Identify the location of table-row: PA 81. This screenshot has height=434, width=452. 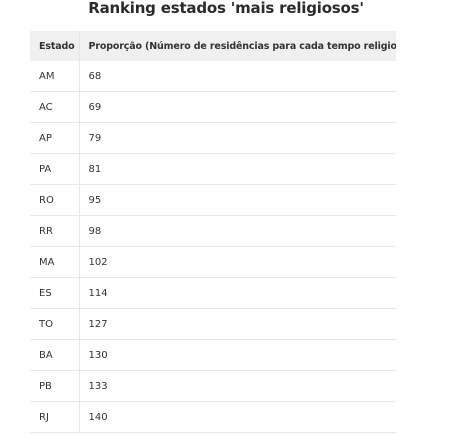
(213, 169).